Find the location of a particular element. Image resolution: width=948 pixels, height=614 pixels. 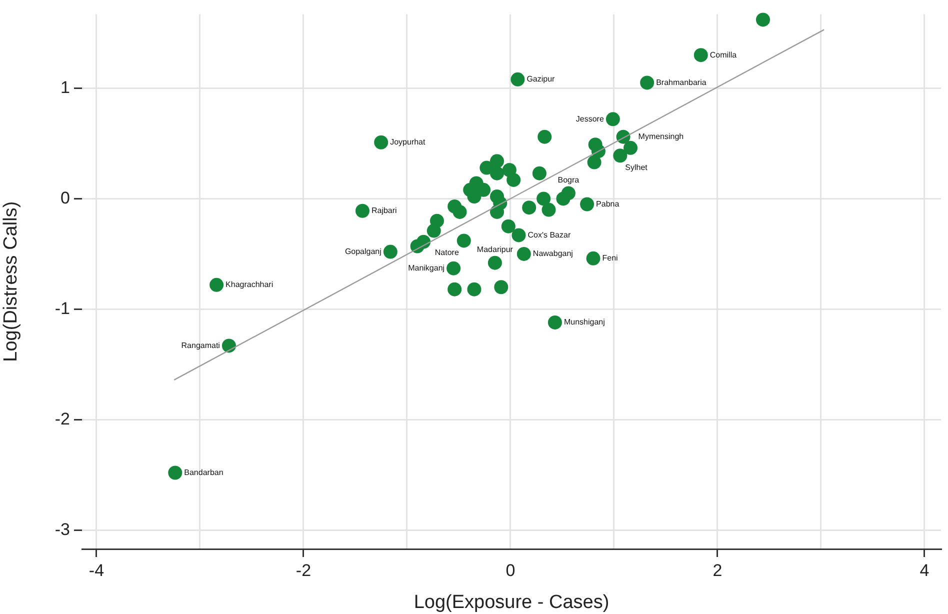

y-tick-label: -3 is located at coordinates (62, 529).